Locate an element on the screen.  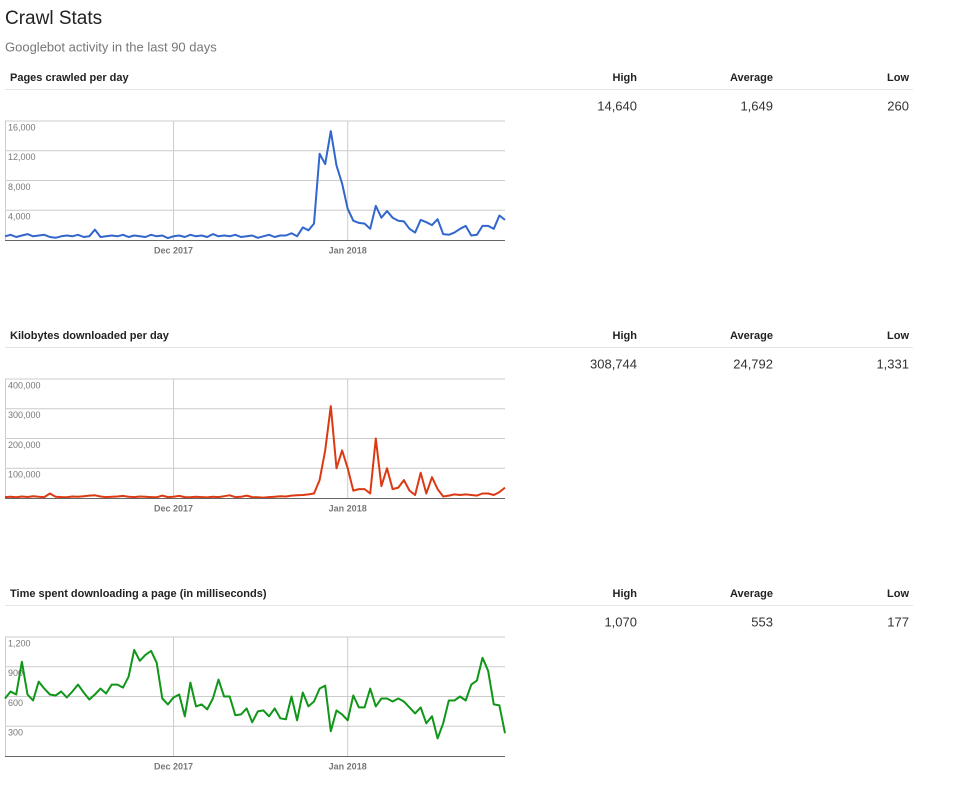
stat-value: 177 is located at coordinates (898, 621).